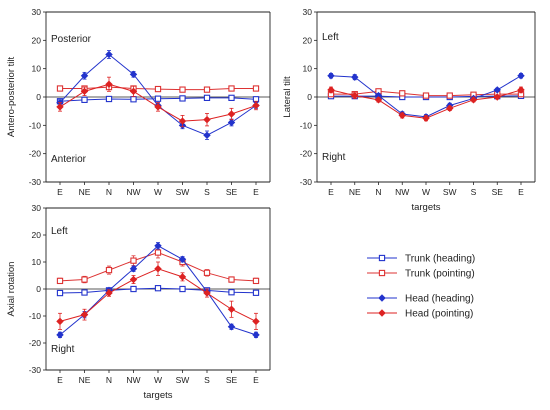  I want to click on annotation-top: Left, so click(59, 231).